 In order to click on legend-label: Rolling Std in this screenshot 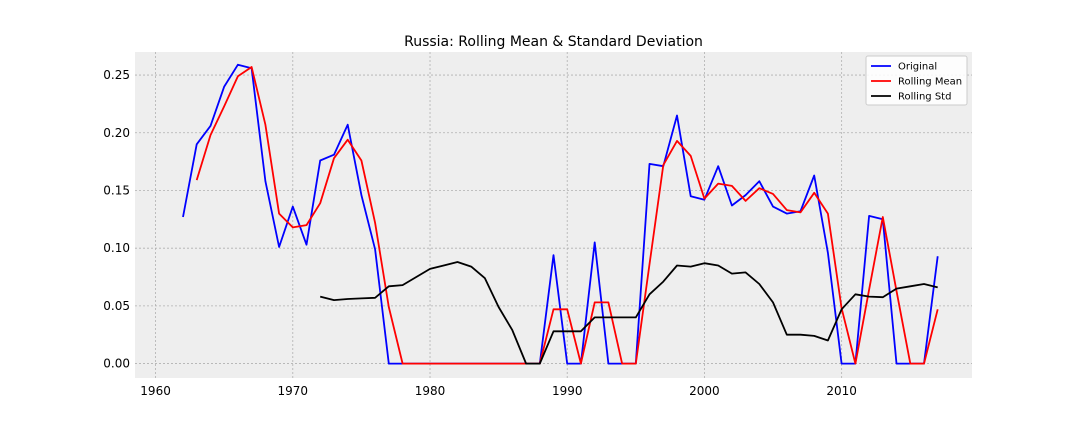, I will do `click(924, 97)`.